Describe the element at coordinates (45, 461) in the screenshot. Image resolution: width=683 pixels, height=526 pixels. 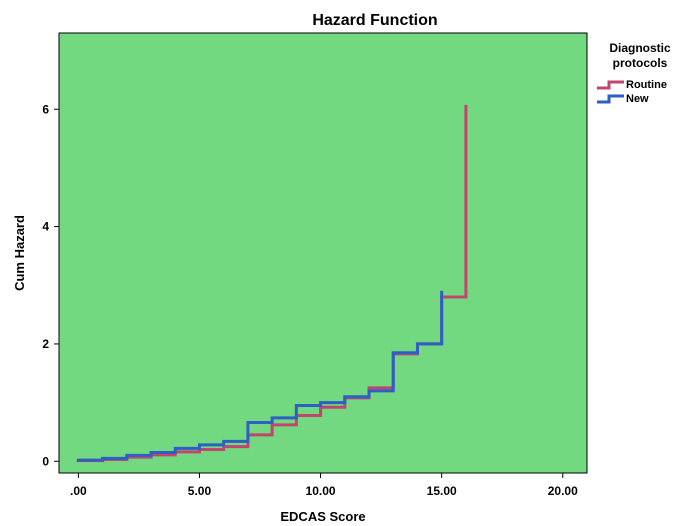
I see `y-tick-label: 0` at that location.